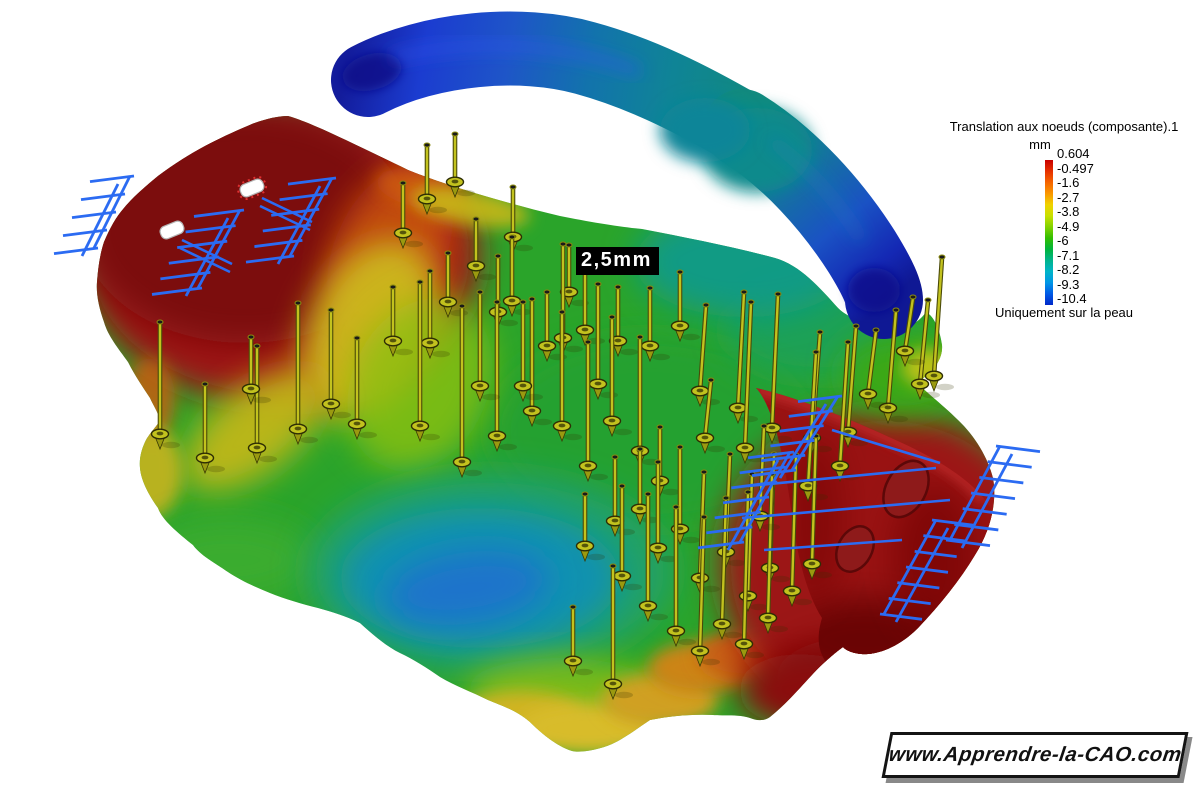  I want to click on legend-unit: mm, so click(1040, 144).